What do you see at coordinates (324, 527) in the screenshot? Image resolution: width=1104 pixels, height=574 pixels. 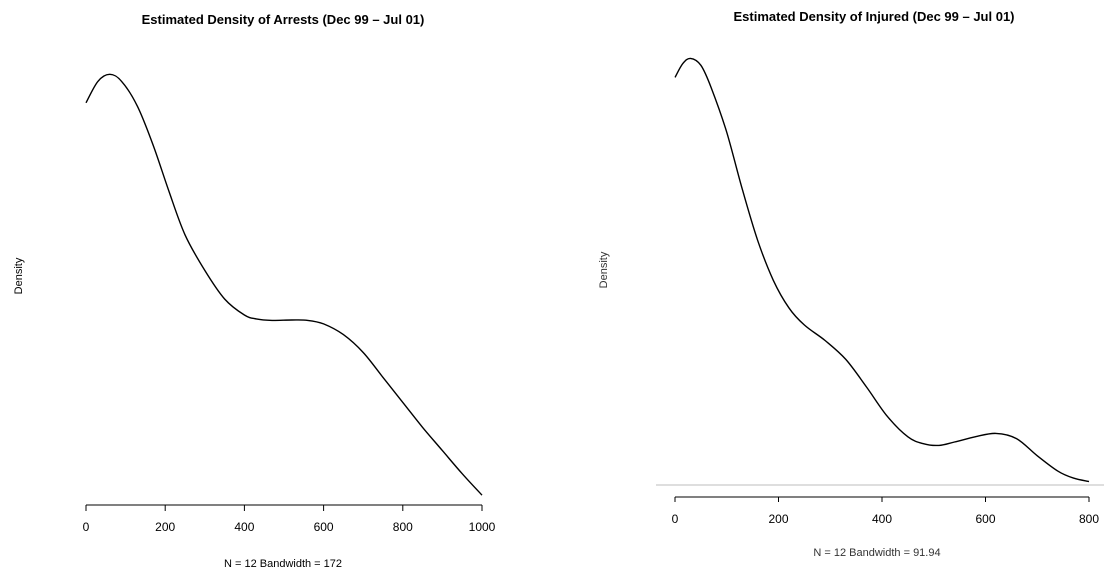 I see `arrests-x-tick-label: 600` at bounding box center [324, 527].